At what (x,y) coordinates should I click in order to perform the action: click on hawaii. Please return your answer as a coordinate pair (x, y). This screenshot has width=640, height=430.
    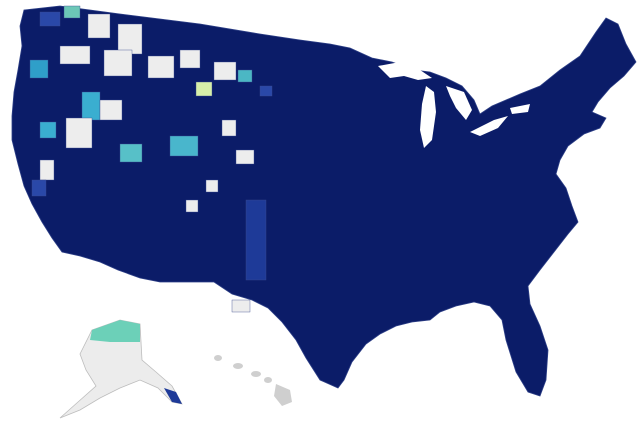
    Looking at the image, I should click on (253, 380).